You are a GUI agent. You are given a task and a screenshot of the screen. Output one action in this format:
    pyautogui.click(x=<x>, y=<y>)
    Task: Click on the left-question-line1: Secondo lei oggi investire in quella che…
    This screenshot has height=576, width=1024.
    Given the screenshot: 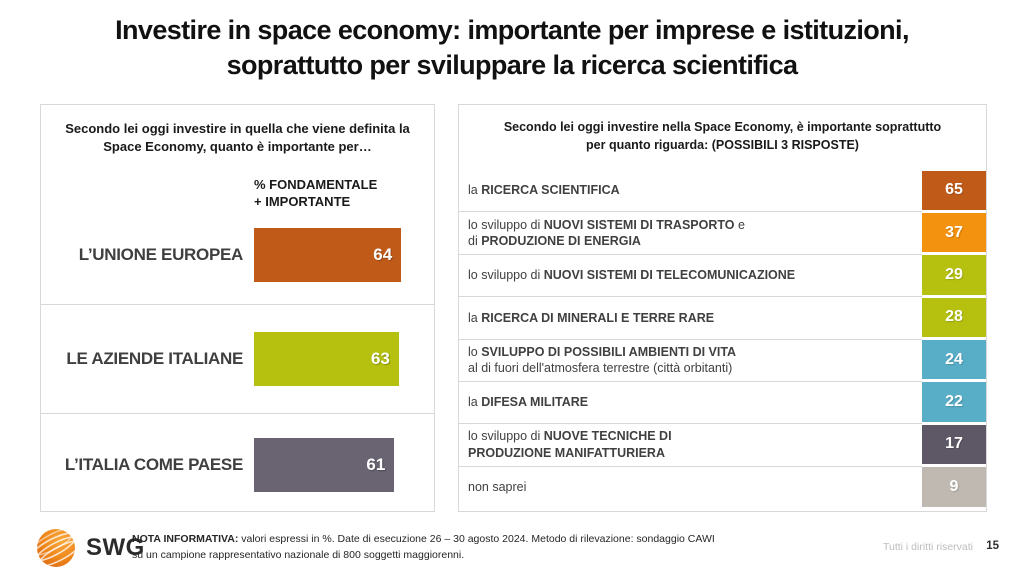 What is the action you would take?
    pyautogui.click(x=237, y=128)
    